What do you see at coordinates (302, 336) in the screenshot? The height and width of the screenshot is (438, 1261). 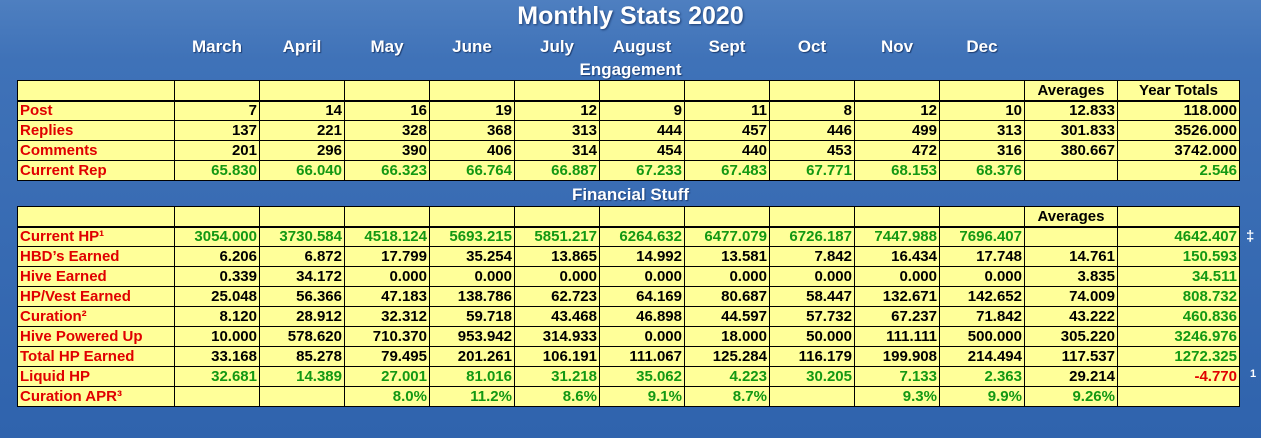 I see `value-cell: 578.620` at bounding box center [302, 336].